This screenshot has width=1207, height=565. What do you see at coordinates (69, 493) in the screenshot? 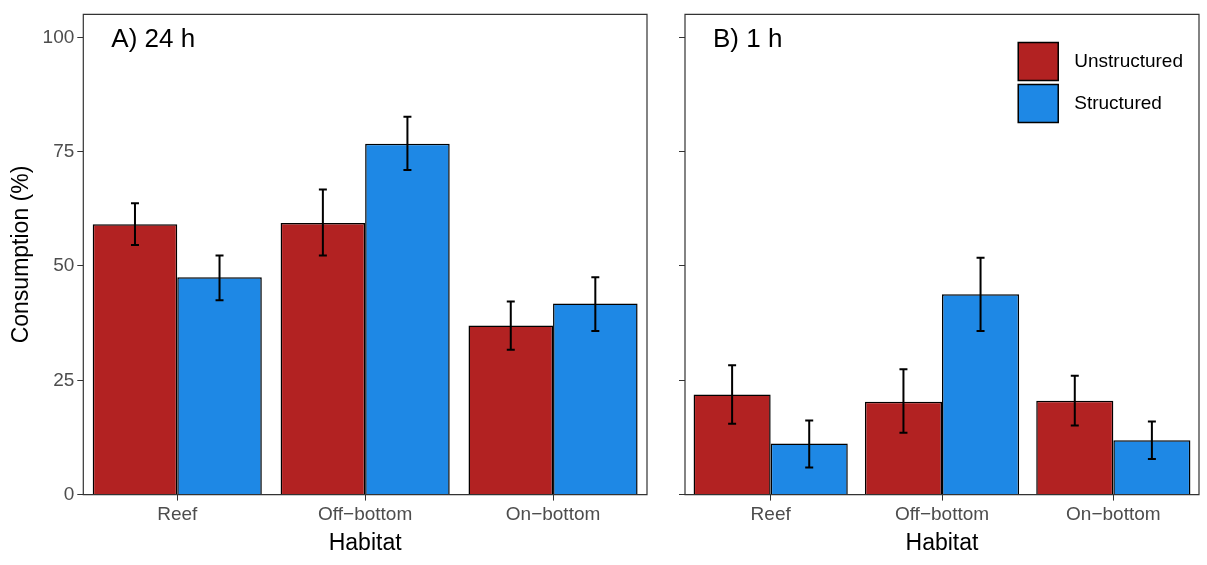
I see `y-tick-label: 0` at bounding box center [69, 493].